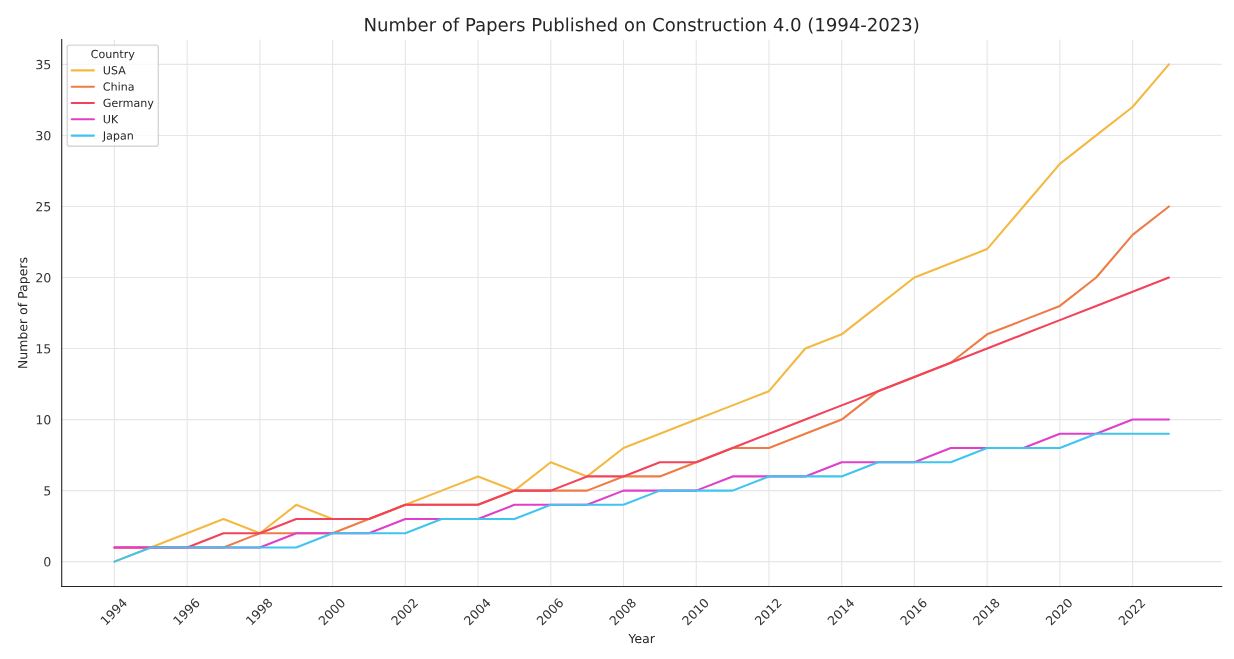 This screenshot has width=1234, height=659. Describe the element at coordinates (128, 104) in the screenshot. I see `legend-label: Germany` at that location.